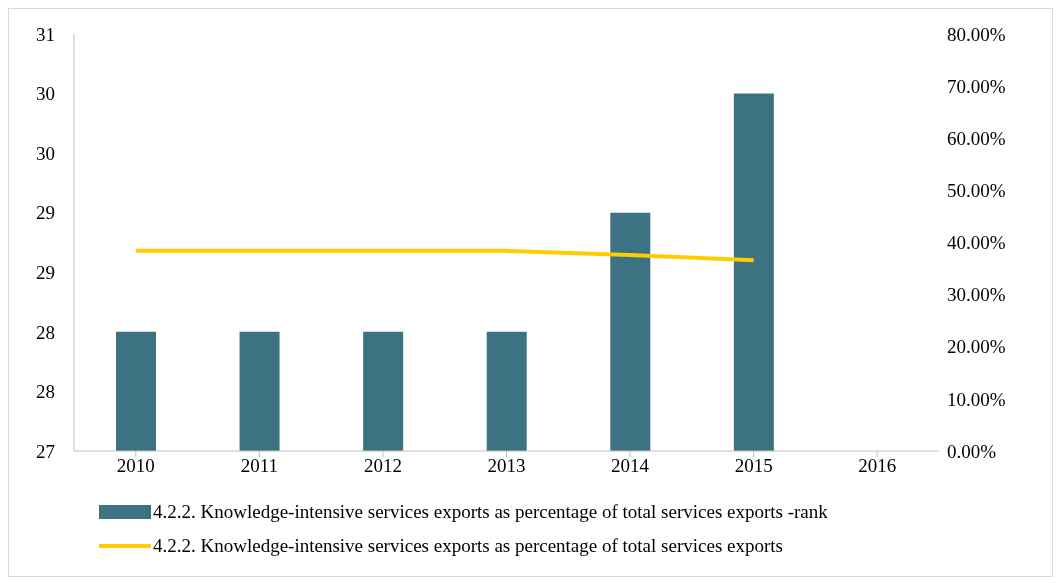  I want to click on y2-tick-label: 10.00%, so click(976, 399).